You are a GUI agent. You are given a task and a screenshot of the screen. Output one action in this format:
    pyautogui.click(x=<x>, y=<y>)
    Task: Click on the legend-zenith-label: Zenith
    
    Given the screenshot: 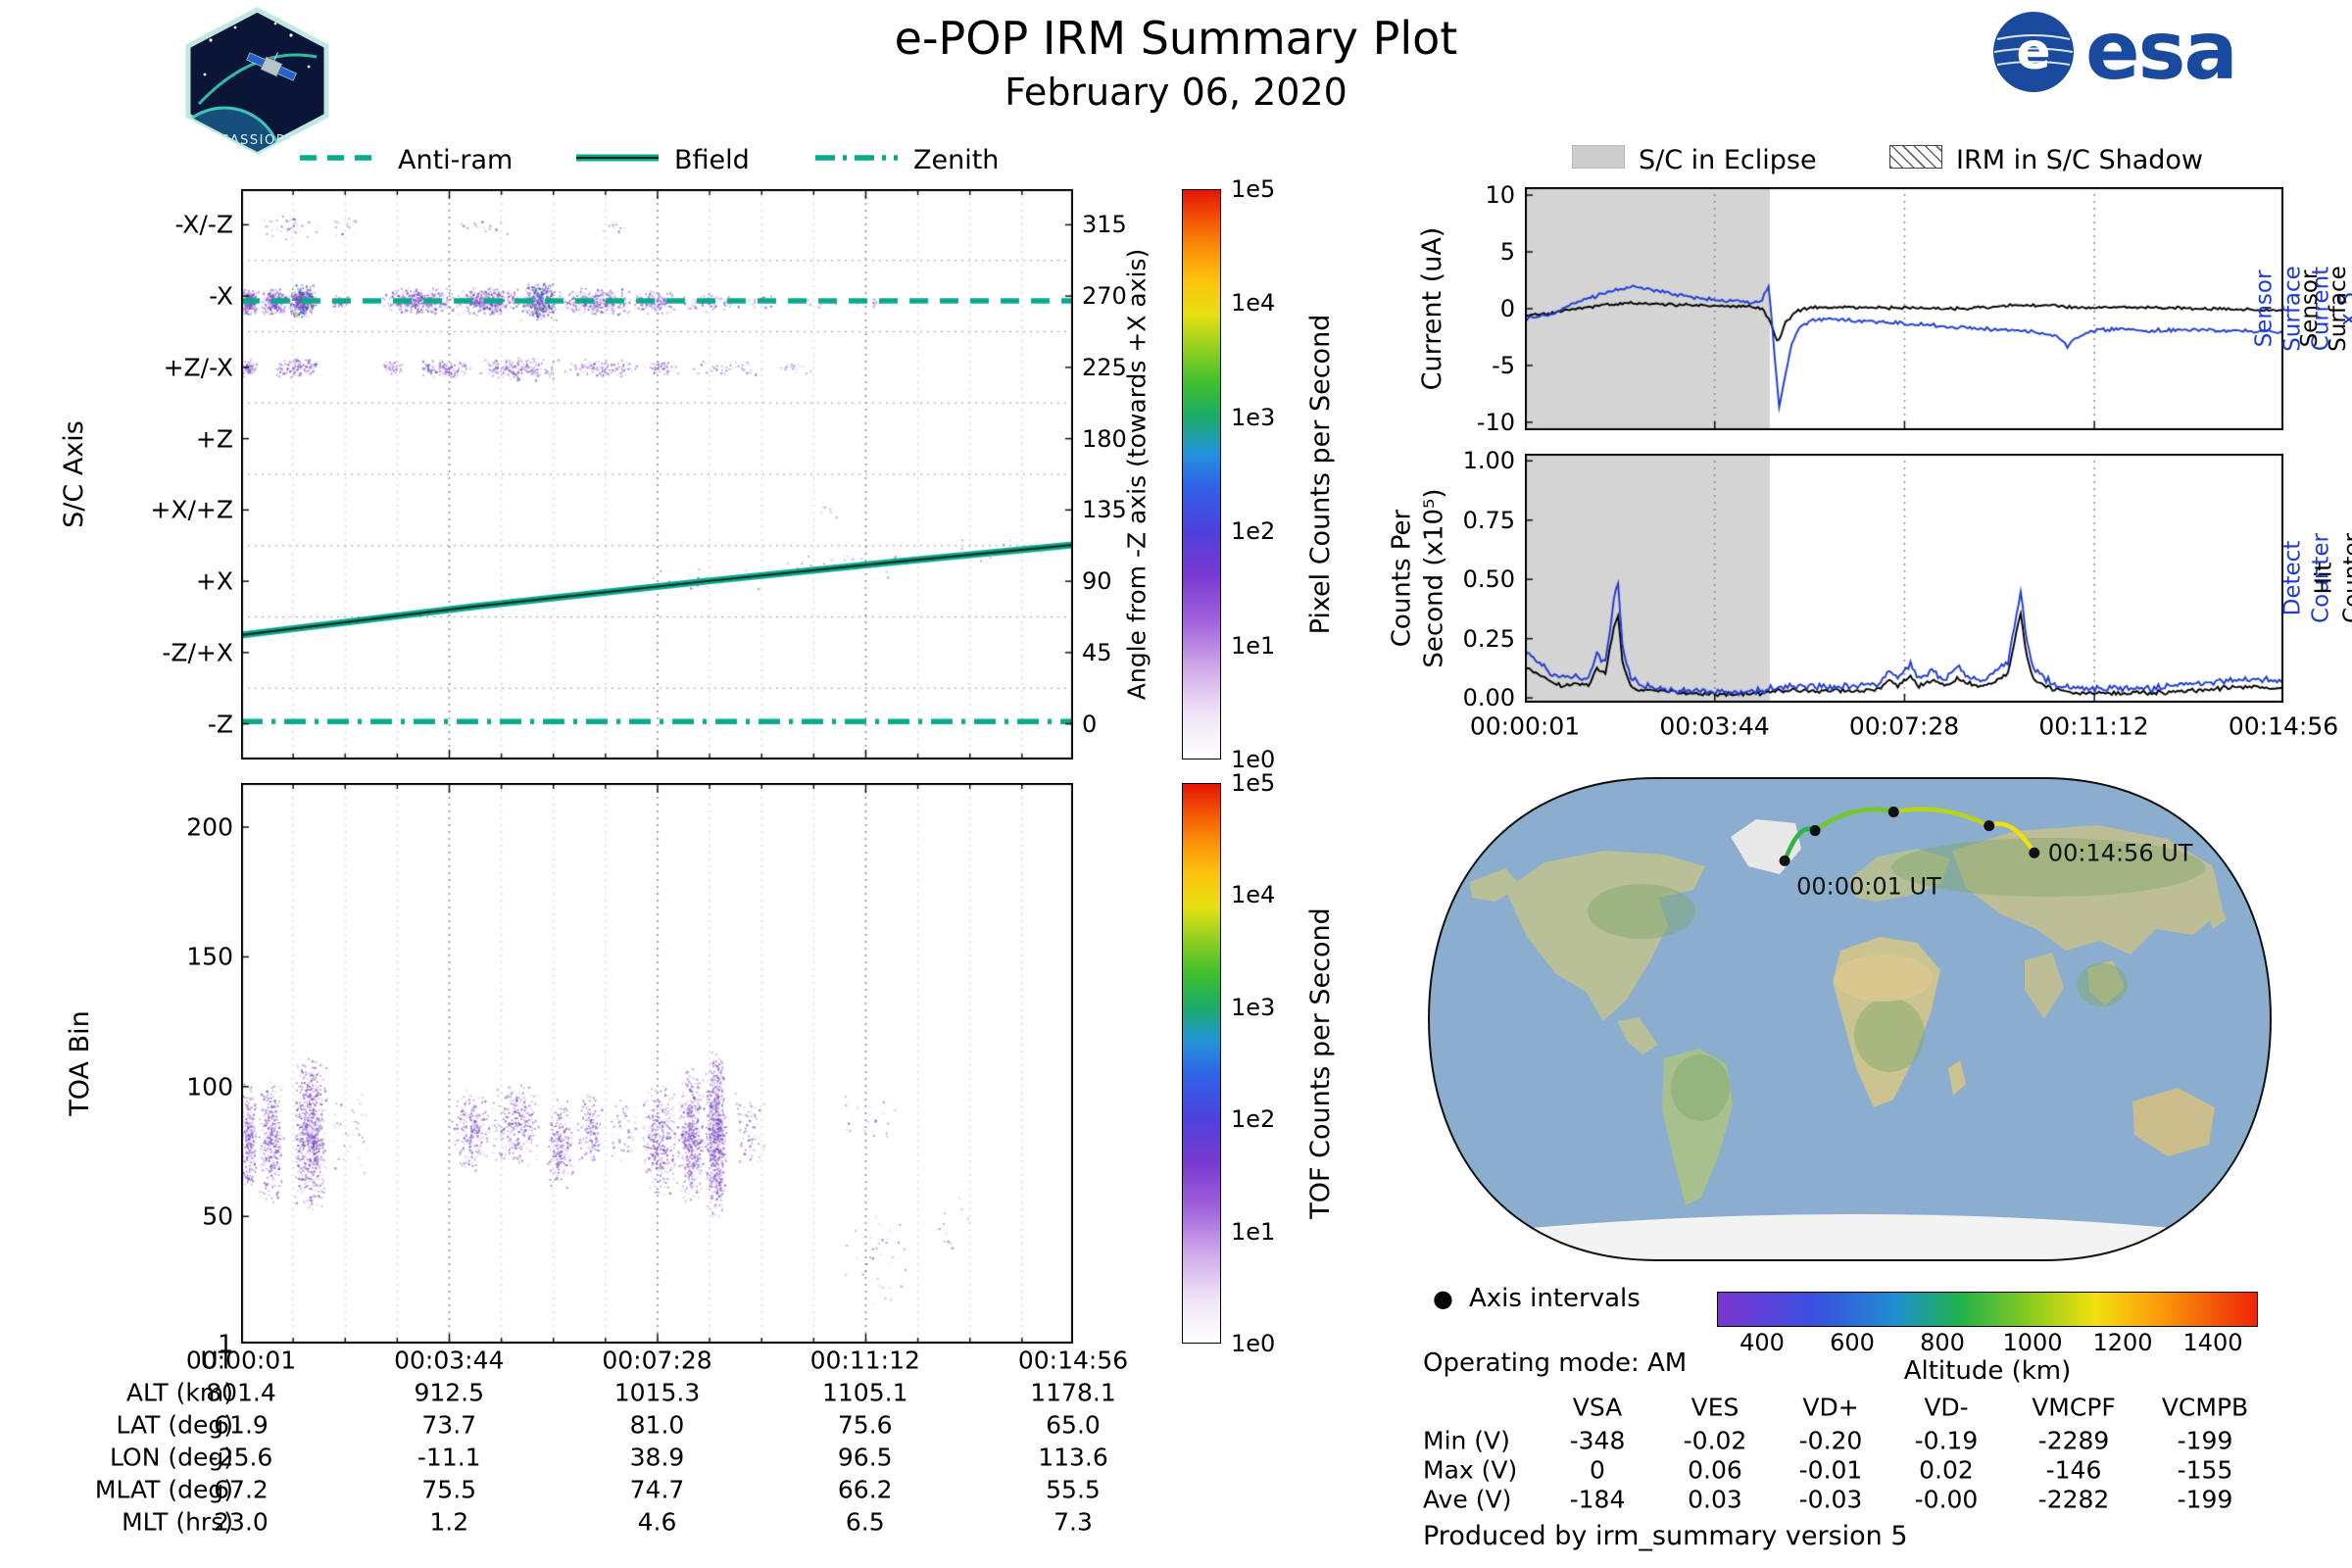 What is the action you would take?
    pyautogui.click(x=956, y=160)
    